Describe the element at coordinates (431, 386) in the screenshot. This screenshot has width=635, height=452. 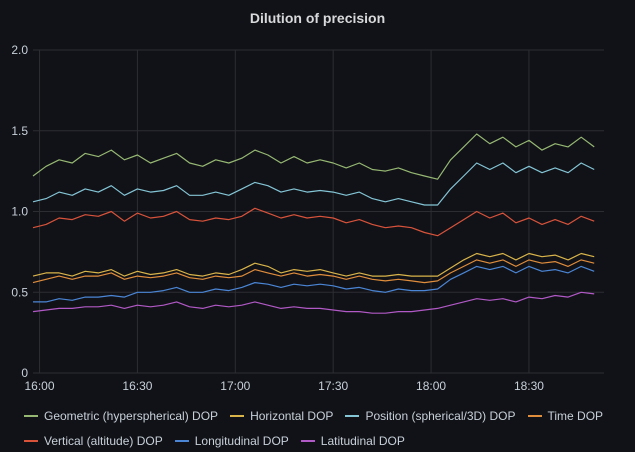
I see `x-tick-label: 18:00` at that location.